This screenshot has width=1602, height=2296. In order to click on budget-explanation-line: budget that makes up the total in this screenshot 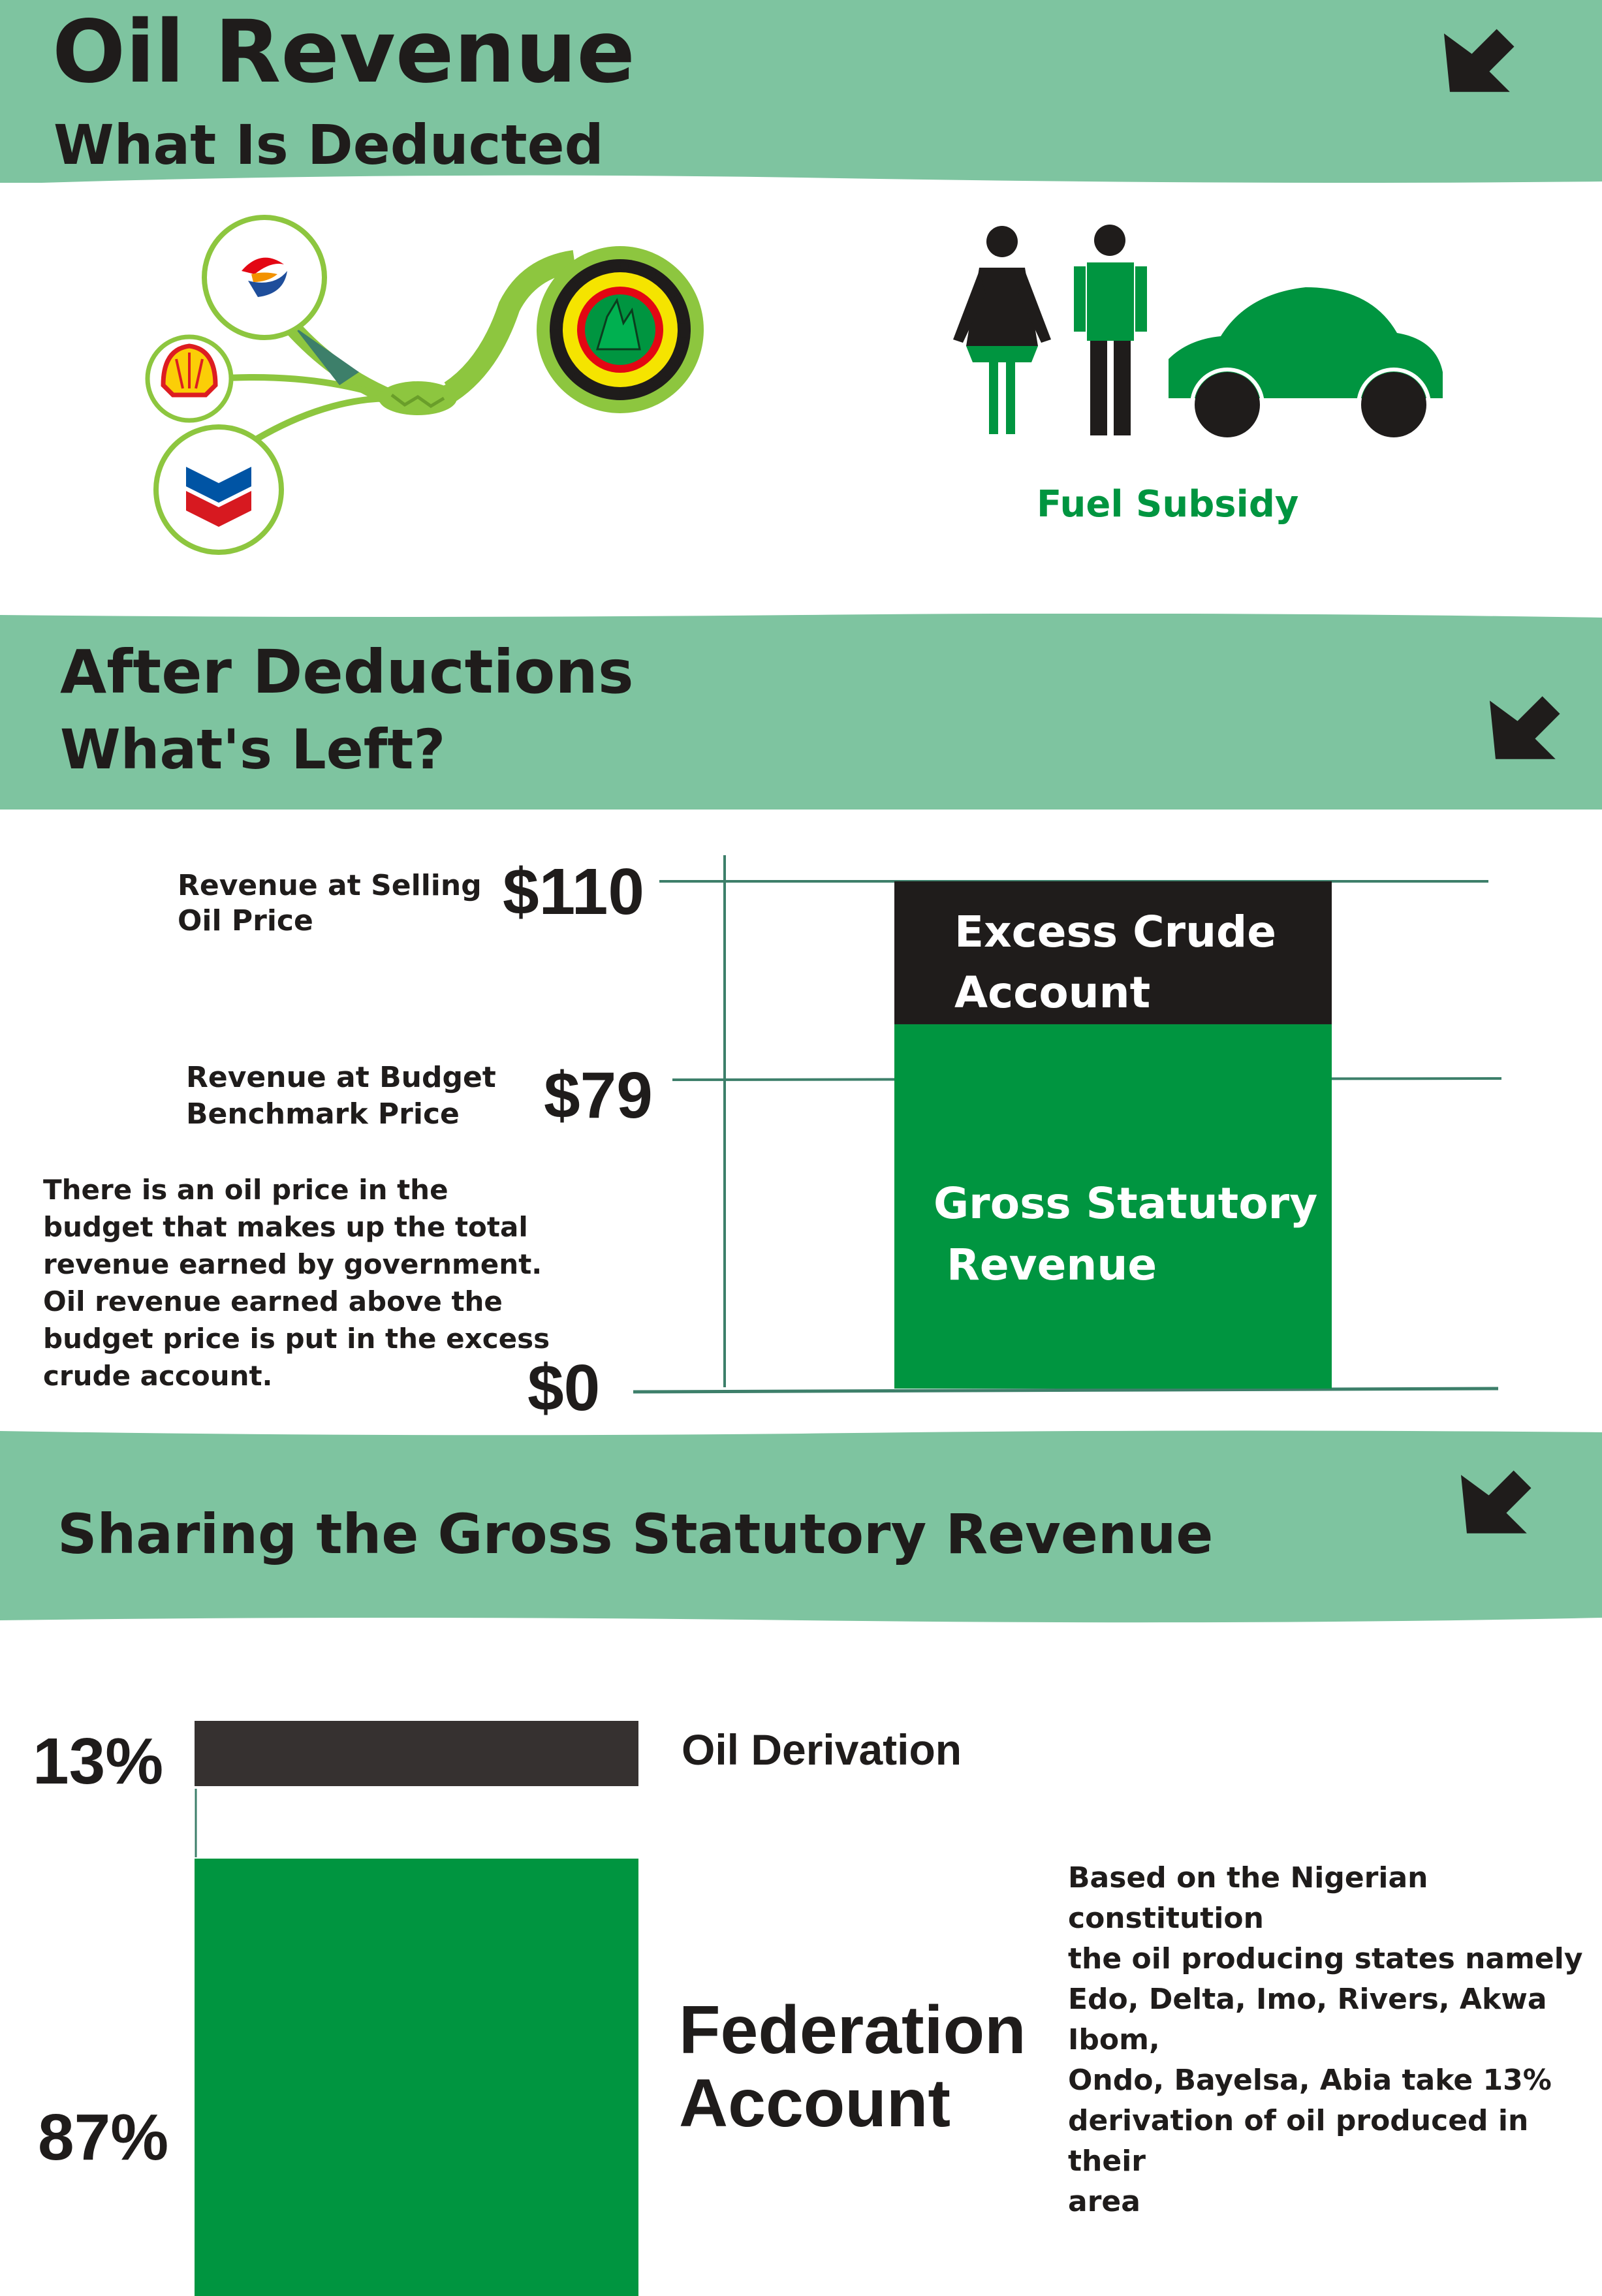, I will do `click(285, 1227)`.